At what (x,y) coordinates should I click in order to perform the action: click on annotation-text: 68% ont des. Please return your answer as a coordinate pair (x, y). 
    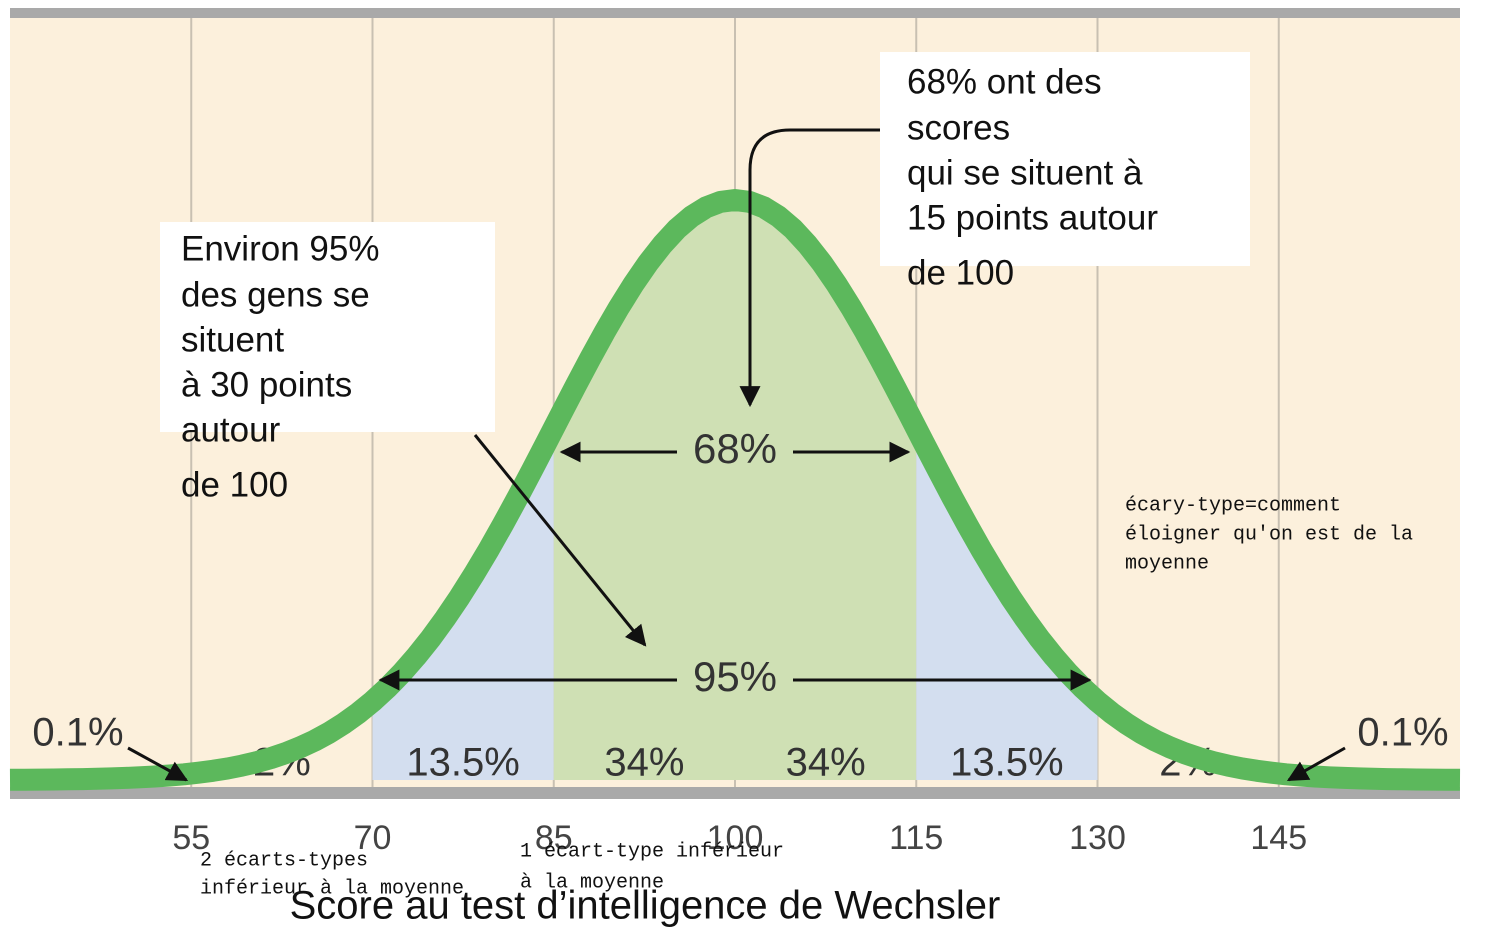
    Looking at the image, I should click on (1004, 81).